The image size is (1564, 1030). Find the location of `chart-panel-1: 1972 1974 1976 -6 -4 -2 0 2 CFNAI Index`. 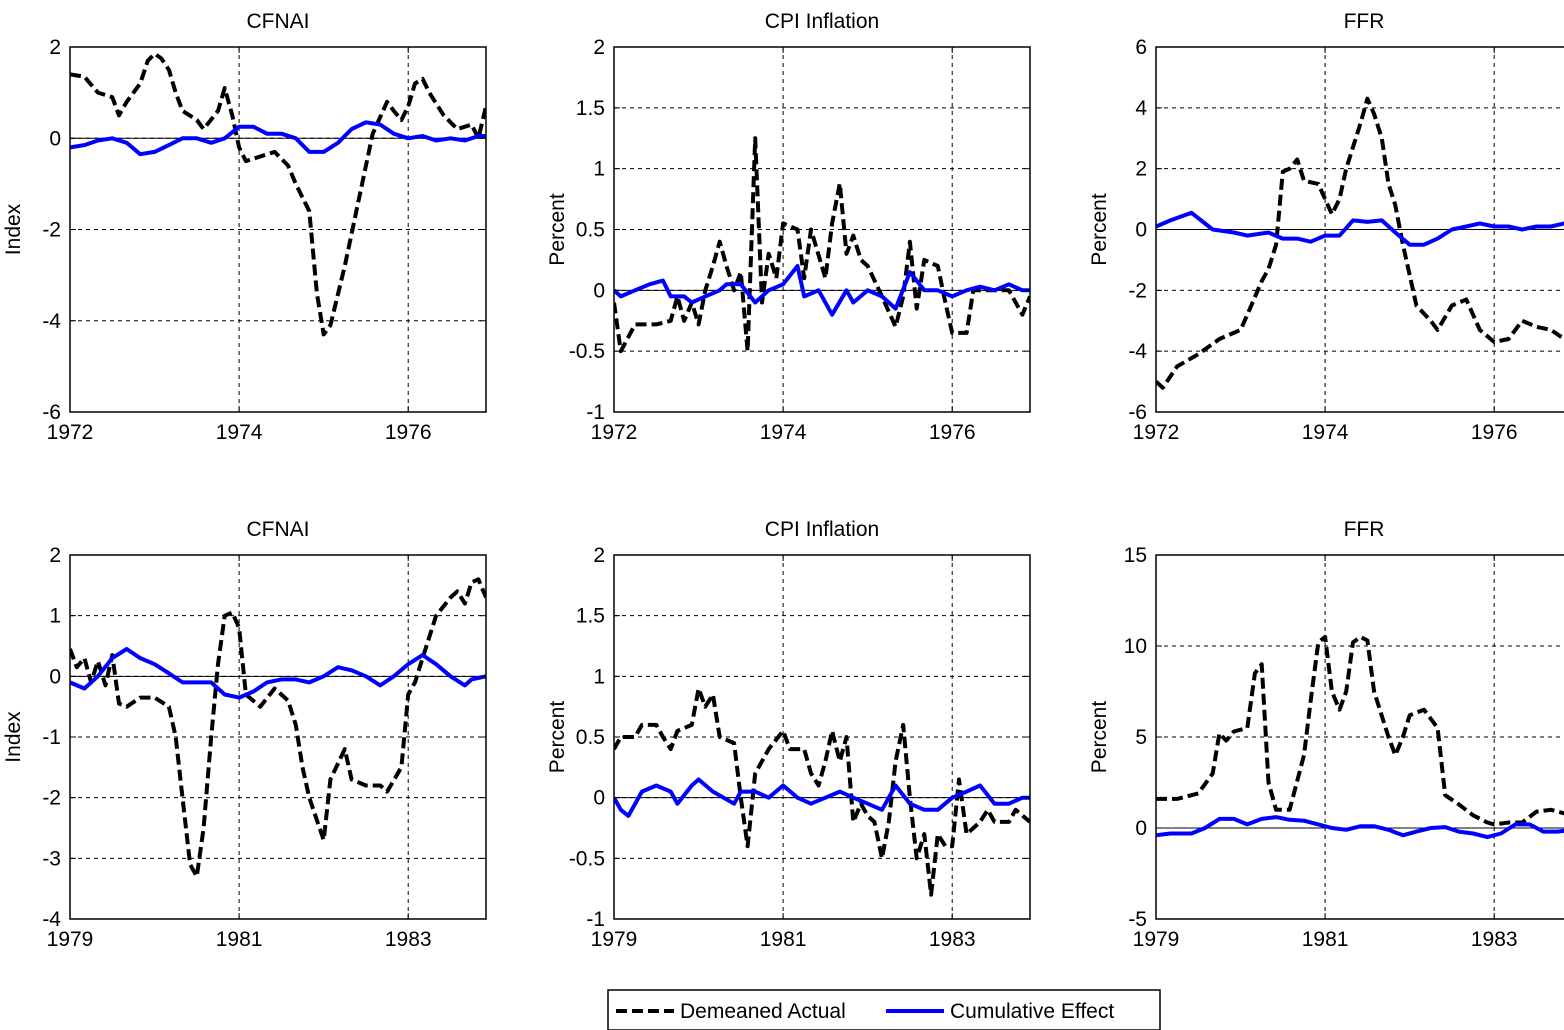

chart-panel-1: 1972 1974 1976 -6 -4 -2 0 2 CFNAI Index is located at coordinates (244, 227).